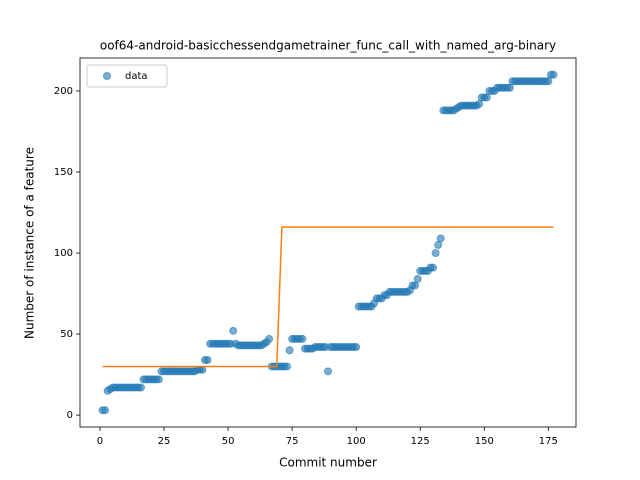 This screenshot has width=640, height=480. What do you see at coordinates (30, 243) in the screenshot?
I see `y-axis-label: Number of instance of a feature` at bounding box center [30, 243].